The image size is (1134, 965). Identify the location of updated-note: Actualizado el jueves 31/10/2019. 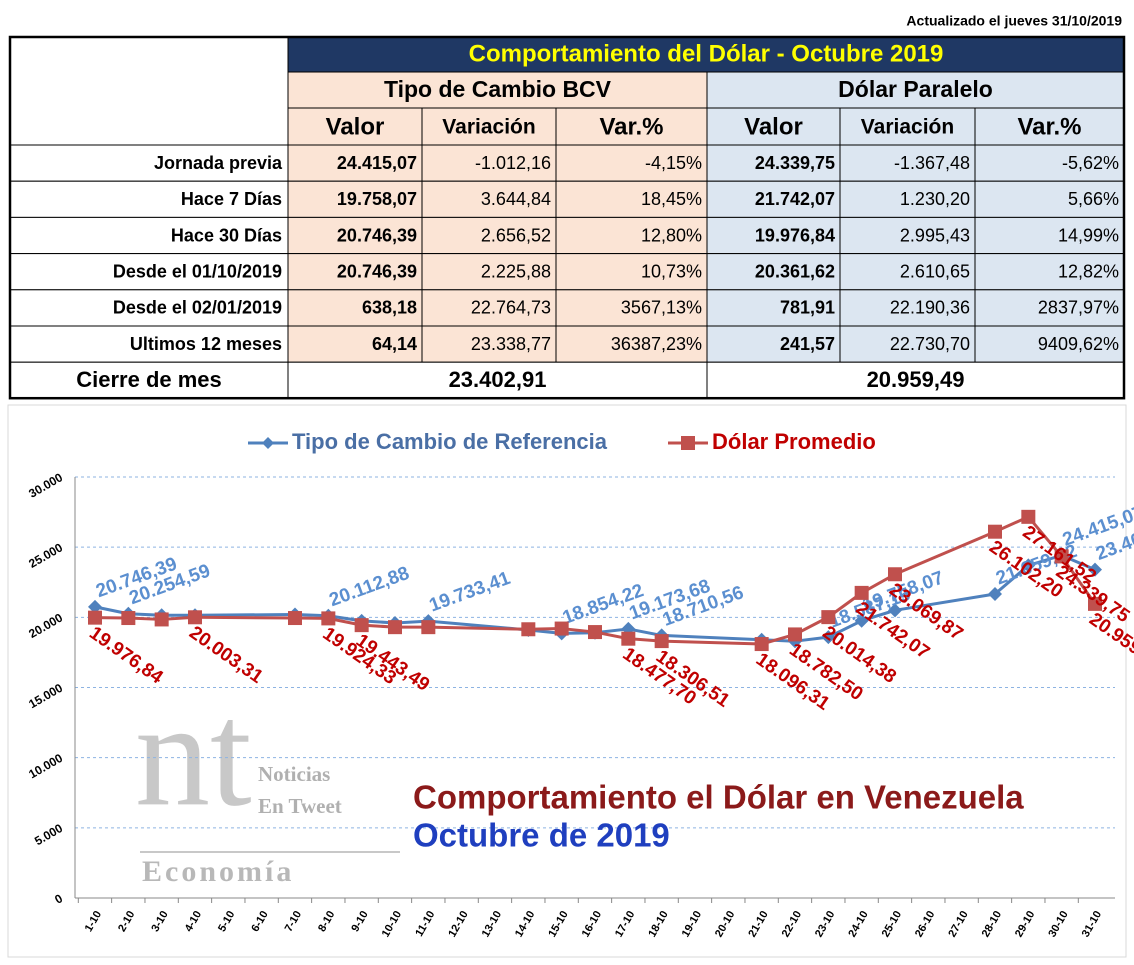
(1014, 21).